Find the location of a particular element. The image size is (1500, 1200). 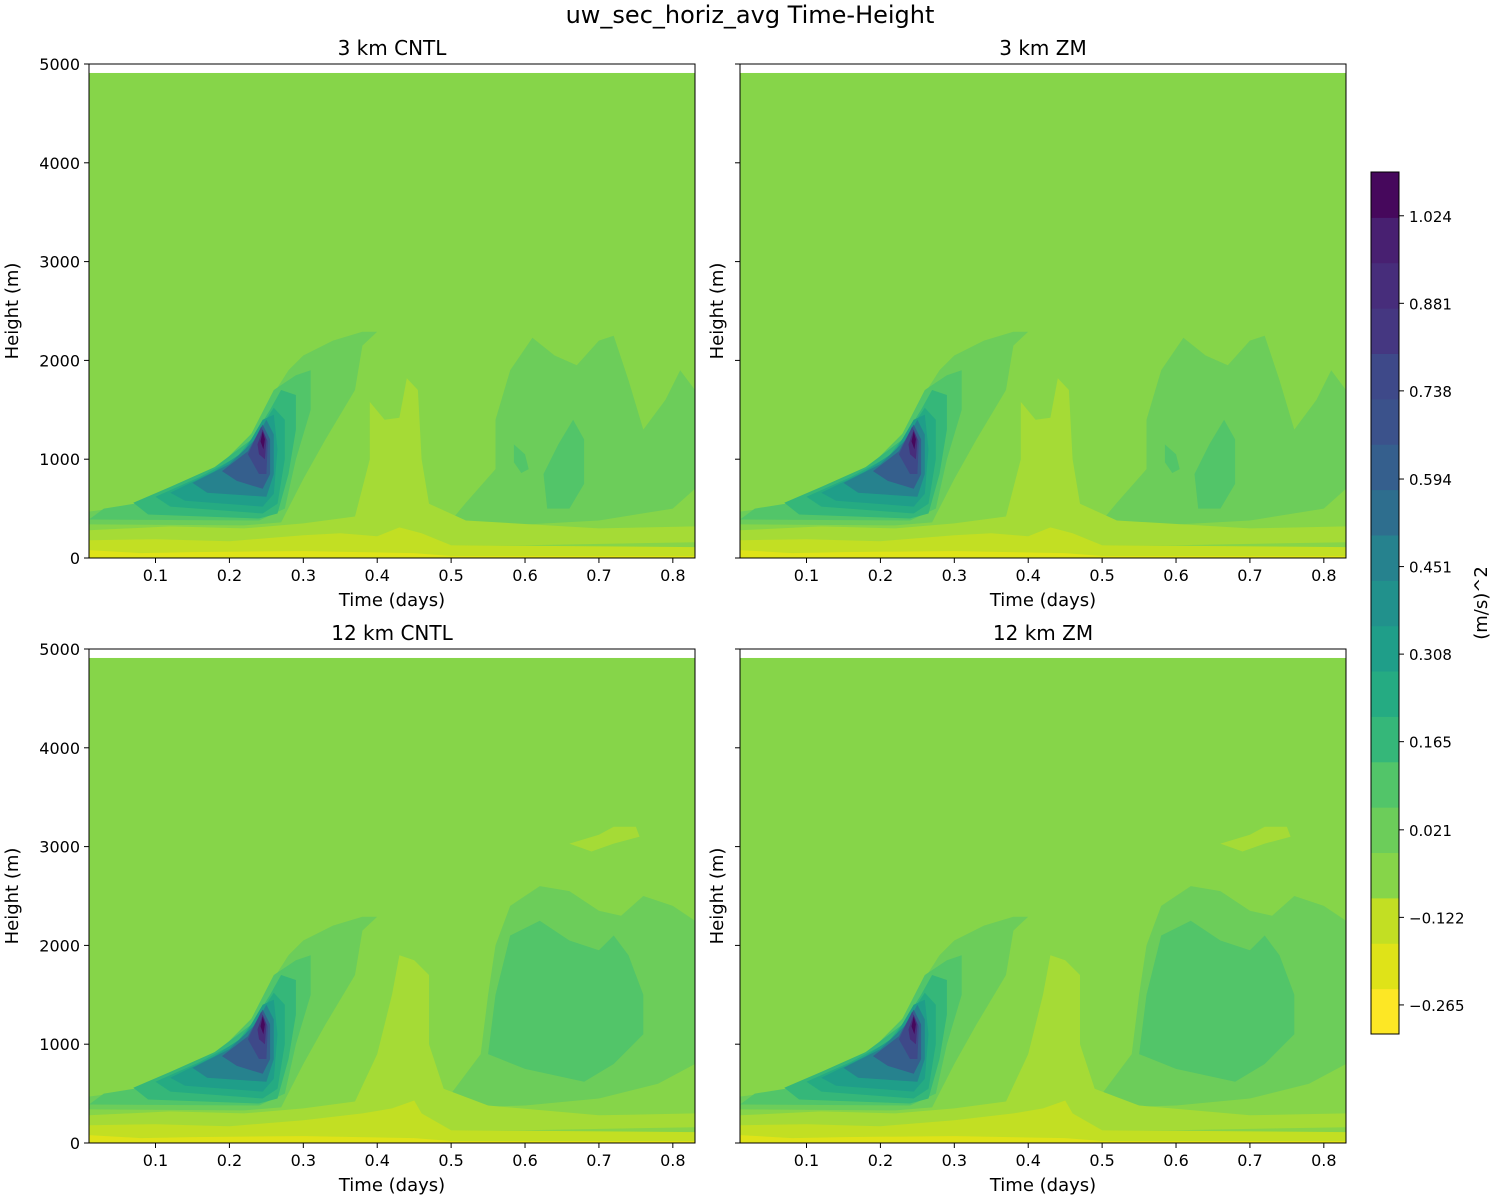

colorbar-tick-label: −0.265 is located at coordinates (1437, 1006).